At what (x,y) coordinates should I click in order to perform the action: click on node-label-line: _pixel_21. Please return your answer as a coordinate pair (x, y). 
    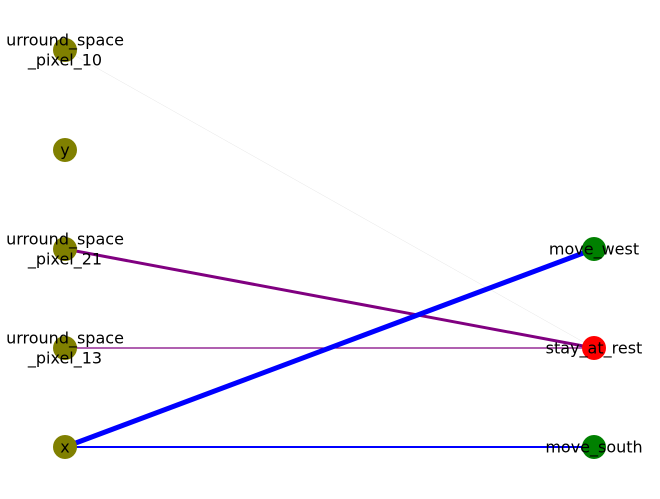
    Looking at the image, I should click on (64, 260).